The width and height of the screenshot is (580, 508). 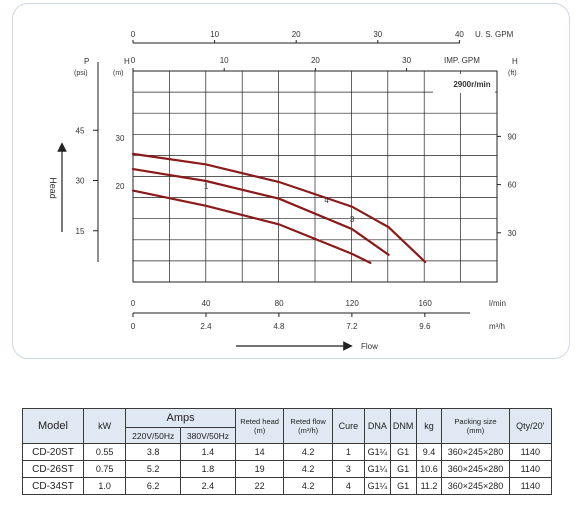 I want to click on us-gpm-tick-label: 40, so click(x=459, y=34).